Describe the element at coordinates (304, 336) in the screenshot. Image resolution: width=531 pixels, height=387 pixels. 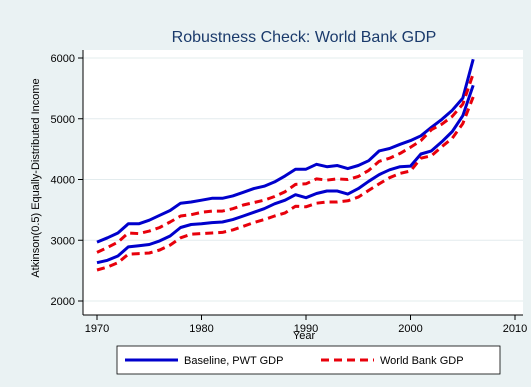
I see `x-axis-title: Year` at that location.